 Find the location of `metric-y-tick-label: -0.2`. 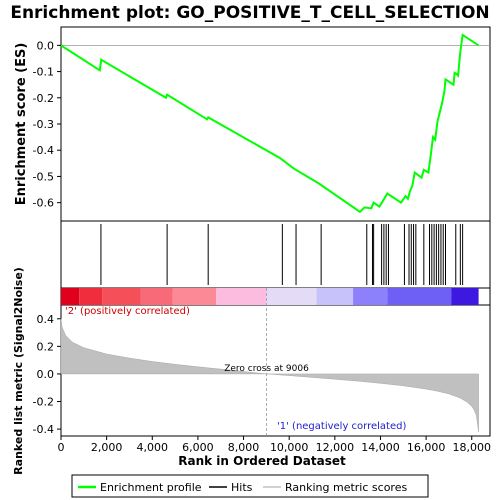

metric-y-tick-label: -0.2 is located at coordinates (43, 402).